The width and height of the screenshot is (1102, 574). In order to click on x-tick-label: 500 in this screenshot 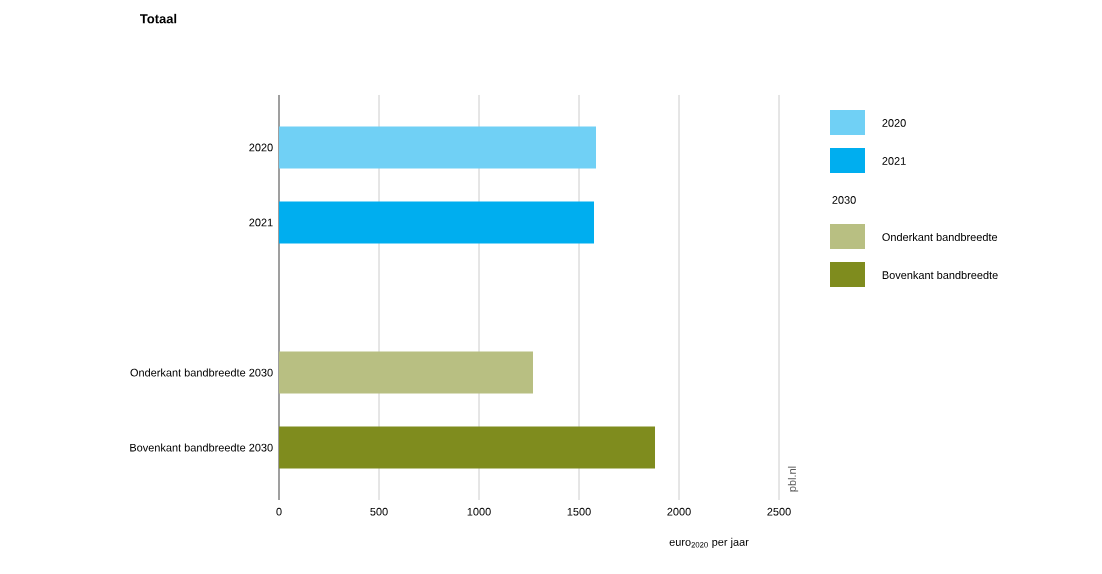, I will do `click(379, 511)`.